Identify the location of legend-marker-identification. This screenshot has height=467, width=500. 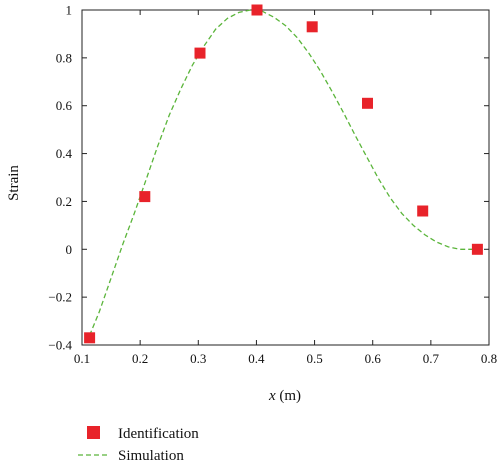
(93, 432).